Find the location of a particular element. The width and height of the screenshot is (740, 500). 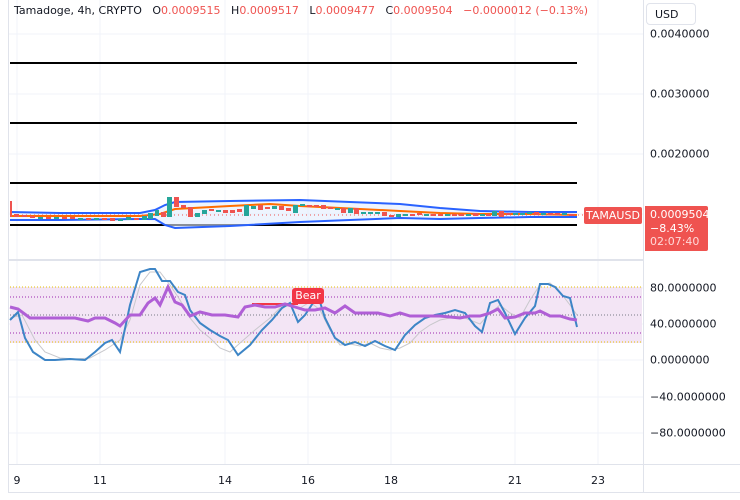

indicator-tick: −40.0000000 is located at coordinates (688, 397).